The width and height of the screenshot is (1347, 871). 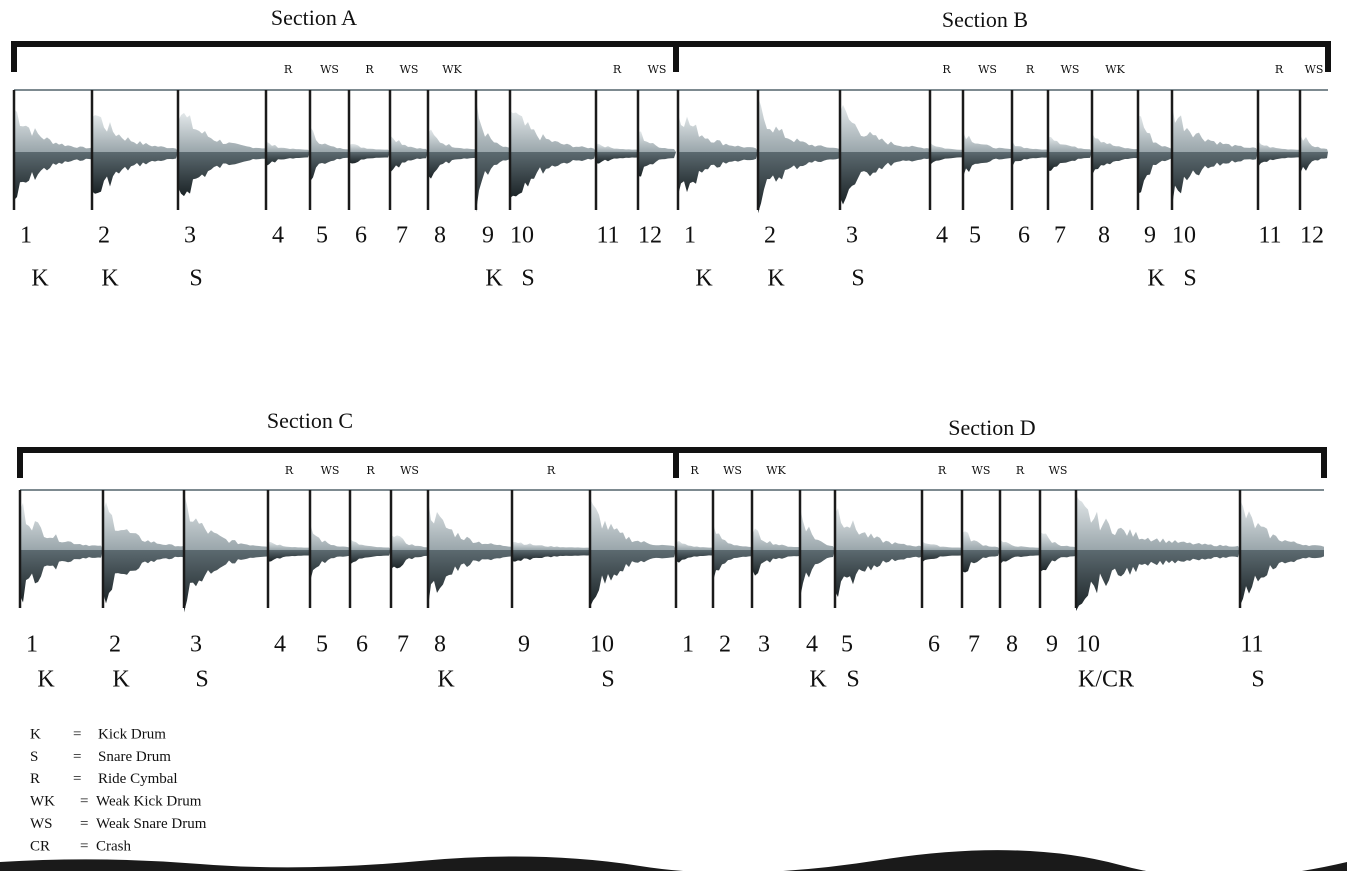 What do you see at coordinates (985, 19) in the screenshot?
I see `section-title: Section B` at bounding box center [985, 19].